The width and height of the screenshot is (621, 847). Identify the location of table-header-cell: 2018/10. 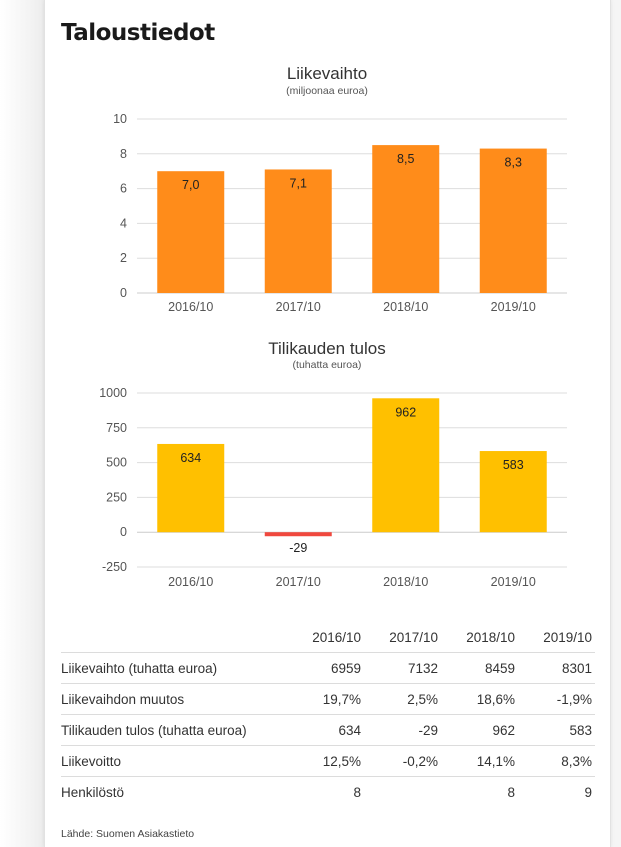
(490, 637).